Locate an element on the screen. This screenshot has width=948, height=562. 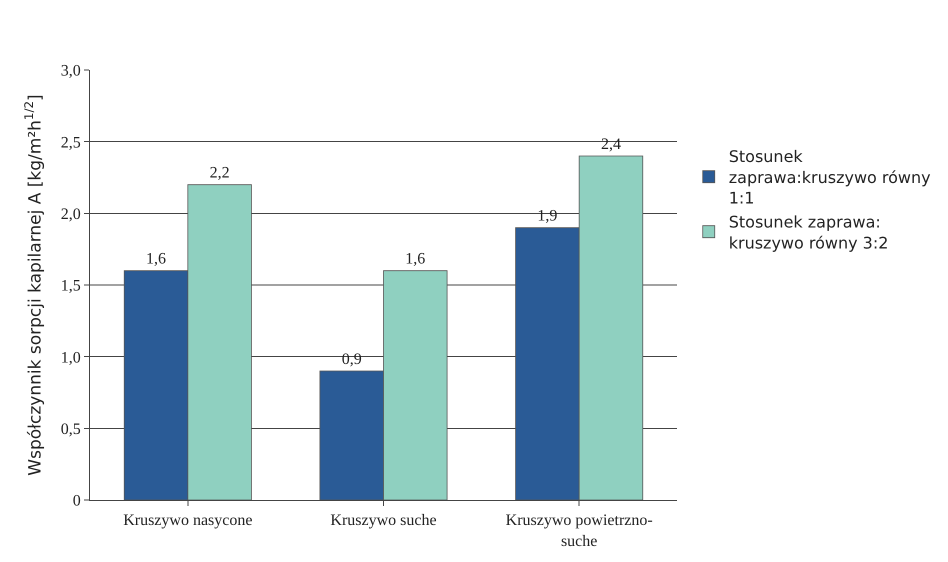
y-tick-label: 0,5 is located at coordinates (70, 429).